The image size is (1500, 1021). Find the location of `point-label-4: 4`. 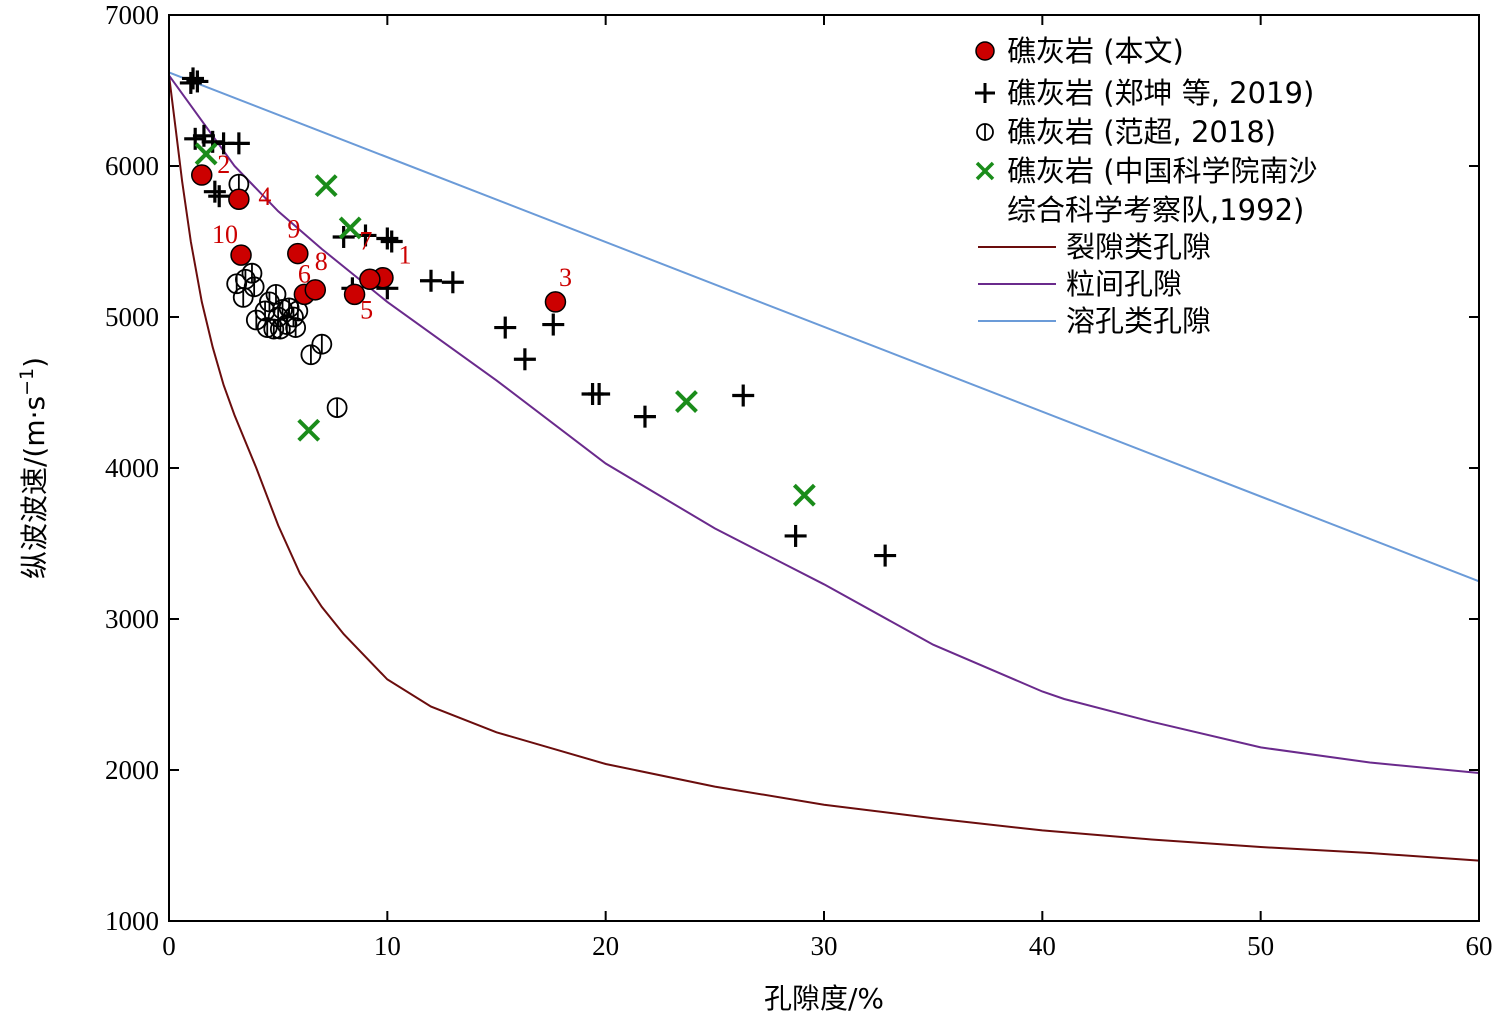

point-label-4: 4 is located at coordinates (264, 196).